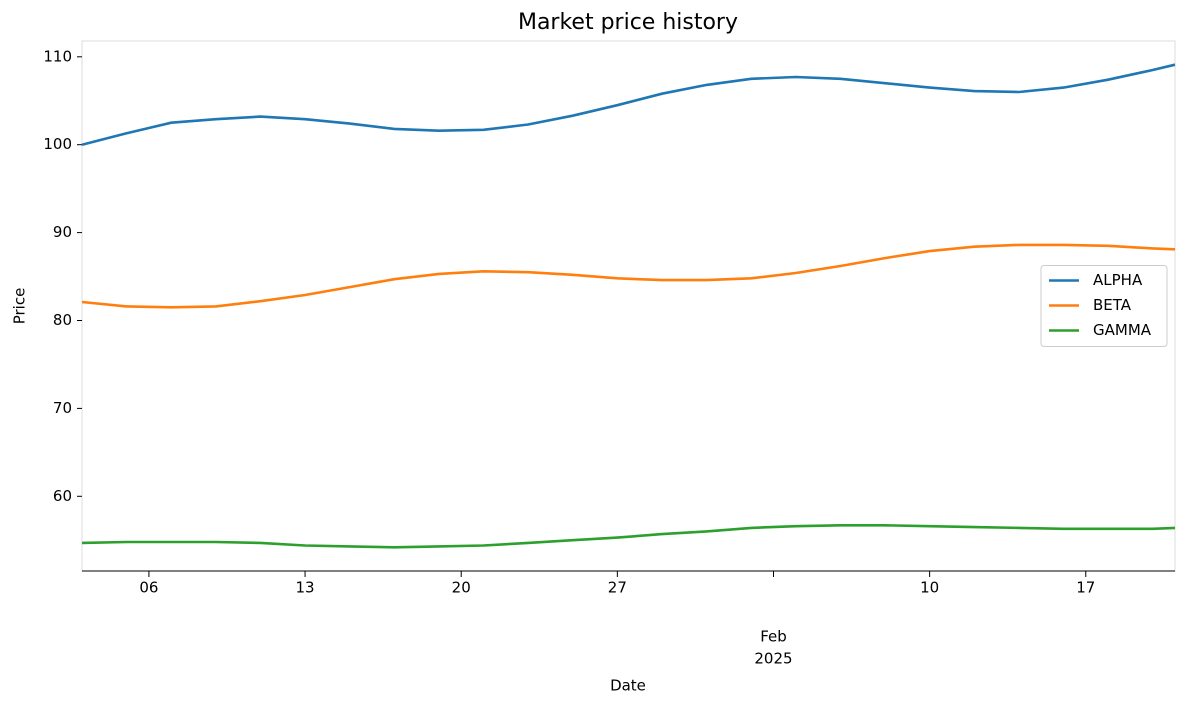 Image resolution: width=1188 pixels, height=708 pixels. Describe the element at coordinates (773, 659) in the screenshot. I see `x-tick-sublabel: 2025` at that location.